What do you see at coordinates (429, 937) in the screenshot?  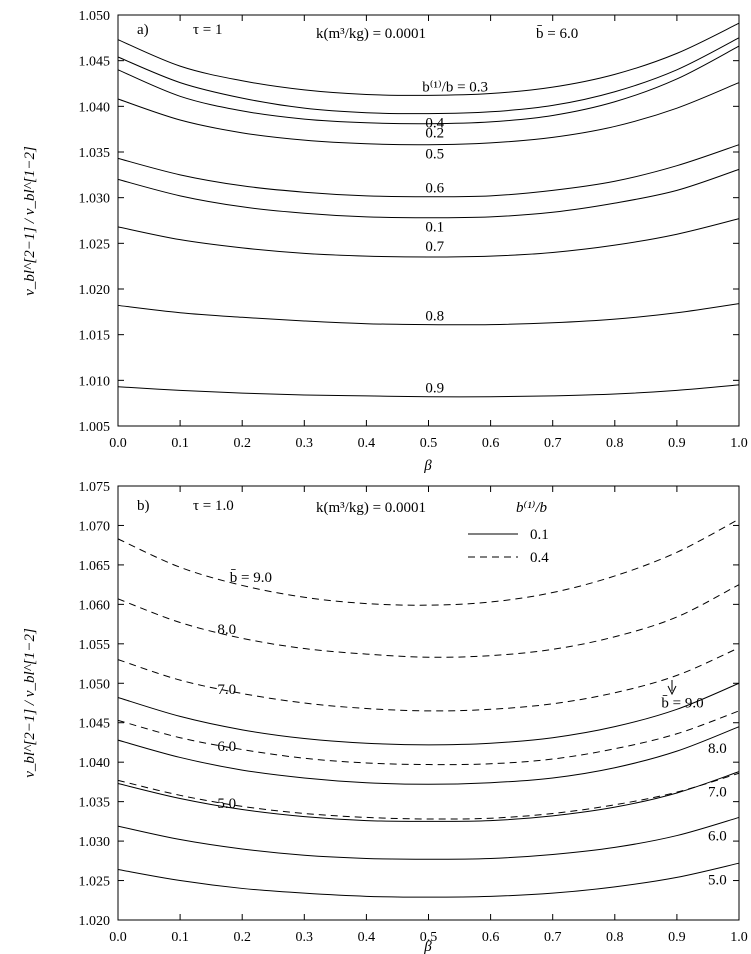 I see `x-tick-label: 0.5` at bounding box center [429, 937].